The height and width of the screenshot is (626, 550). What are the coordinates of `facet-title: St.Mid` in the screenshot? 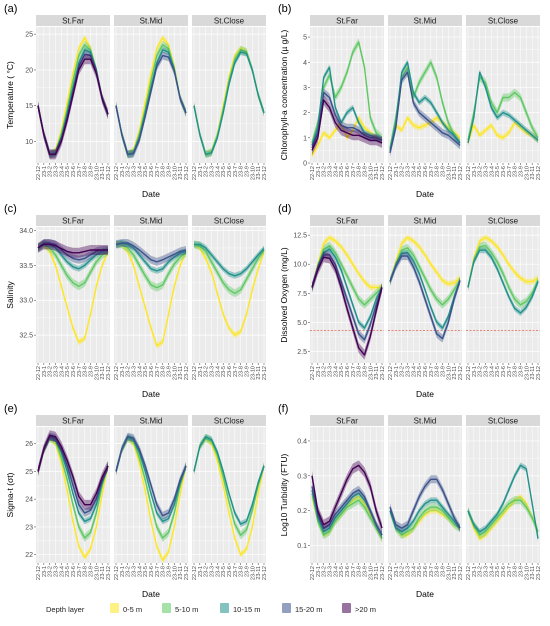 It's located at (425, 21).